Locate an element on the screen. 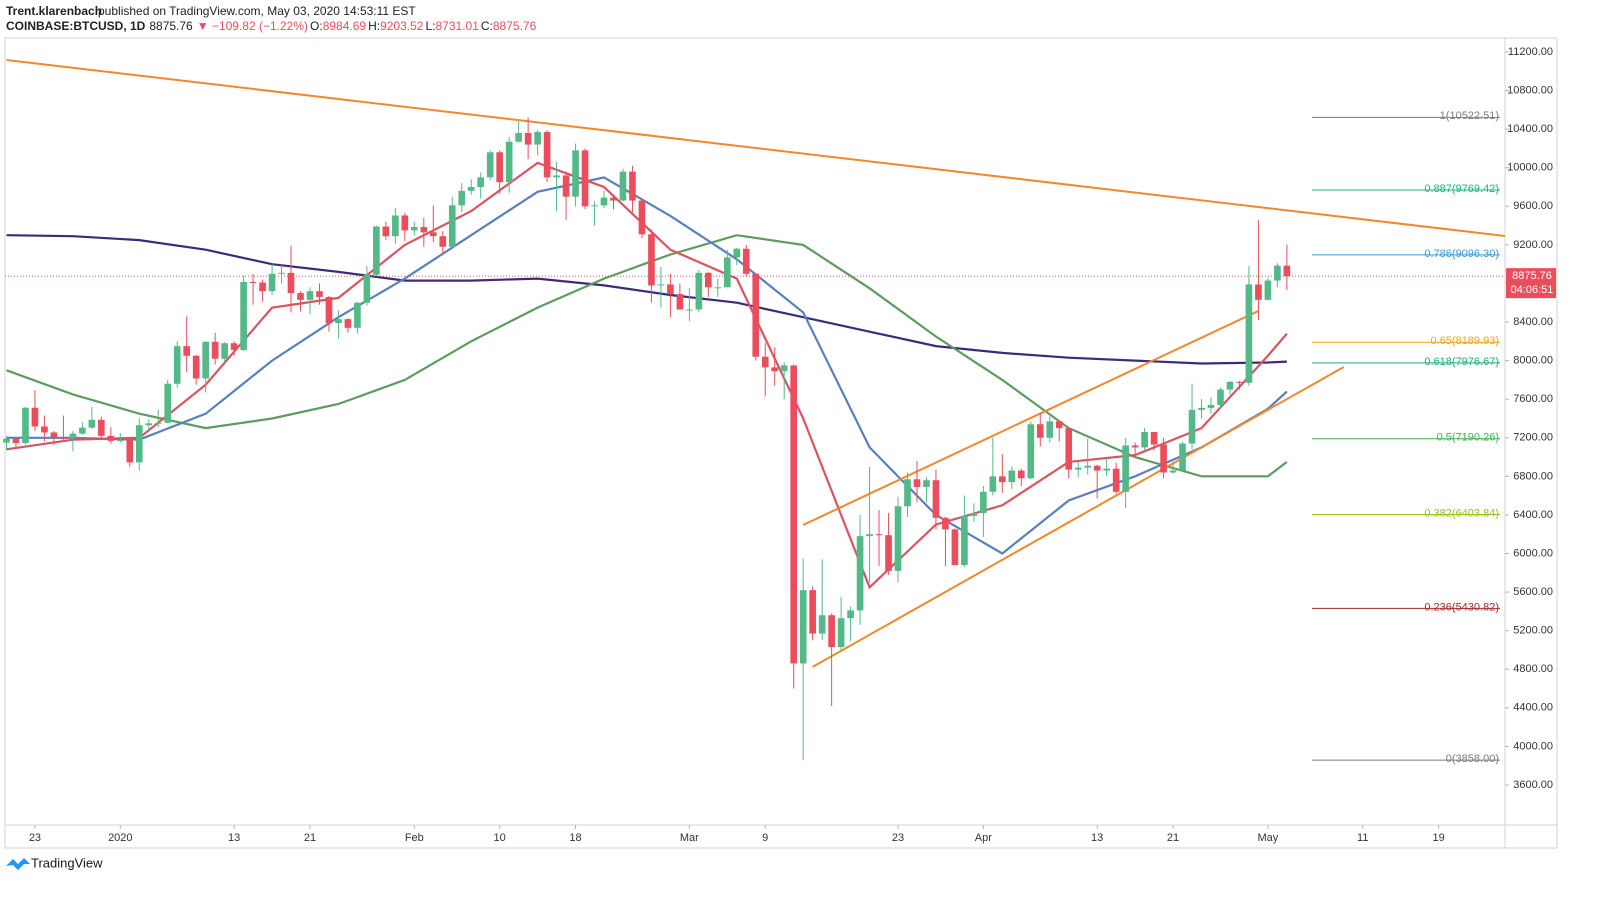  fib-label: 0.618(7976.67) is located at coordinates (1461, 362).